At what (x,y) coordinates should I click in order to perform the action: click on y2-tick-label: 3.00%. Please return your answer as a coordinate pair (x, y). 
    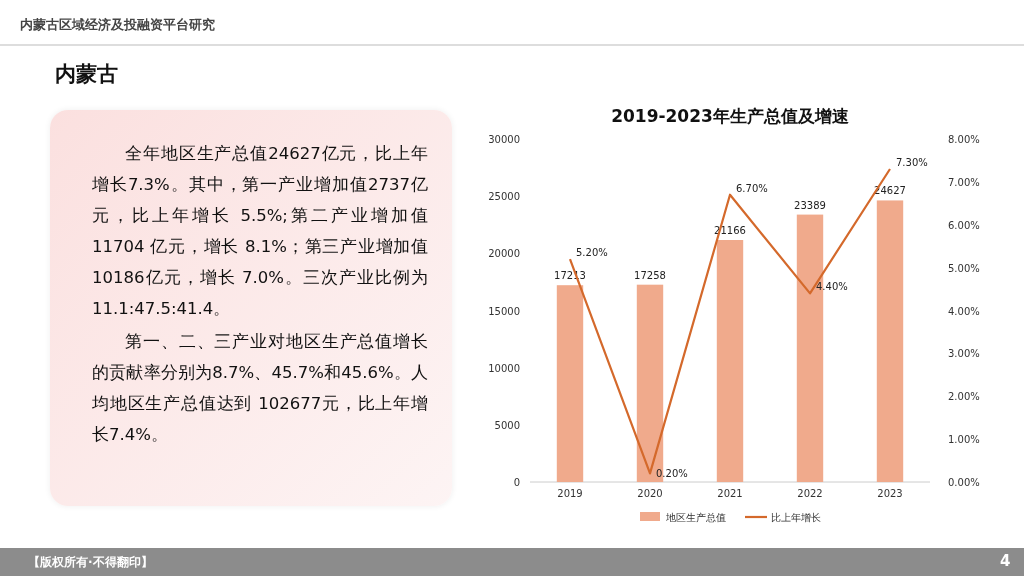
    Looking at the image, I should click on (964, 354).